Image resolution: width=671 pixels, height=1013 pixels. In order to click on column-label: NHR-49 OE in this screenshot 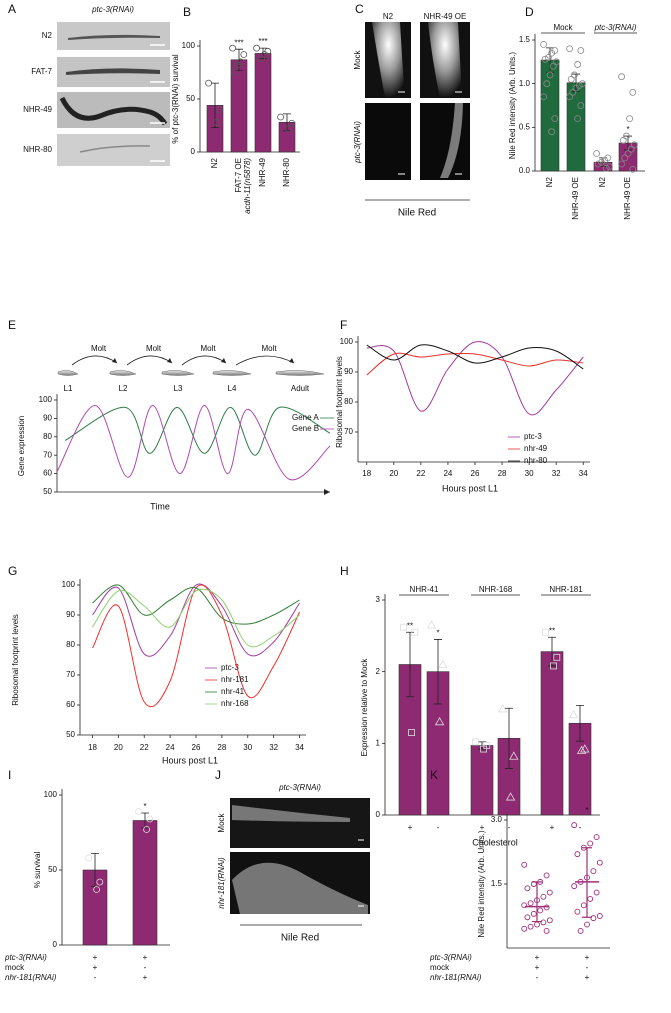, I will do `click(445, 16)`.